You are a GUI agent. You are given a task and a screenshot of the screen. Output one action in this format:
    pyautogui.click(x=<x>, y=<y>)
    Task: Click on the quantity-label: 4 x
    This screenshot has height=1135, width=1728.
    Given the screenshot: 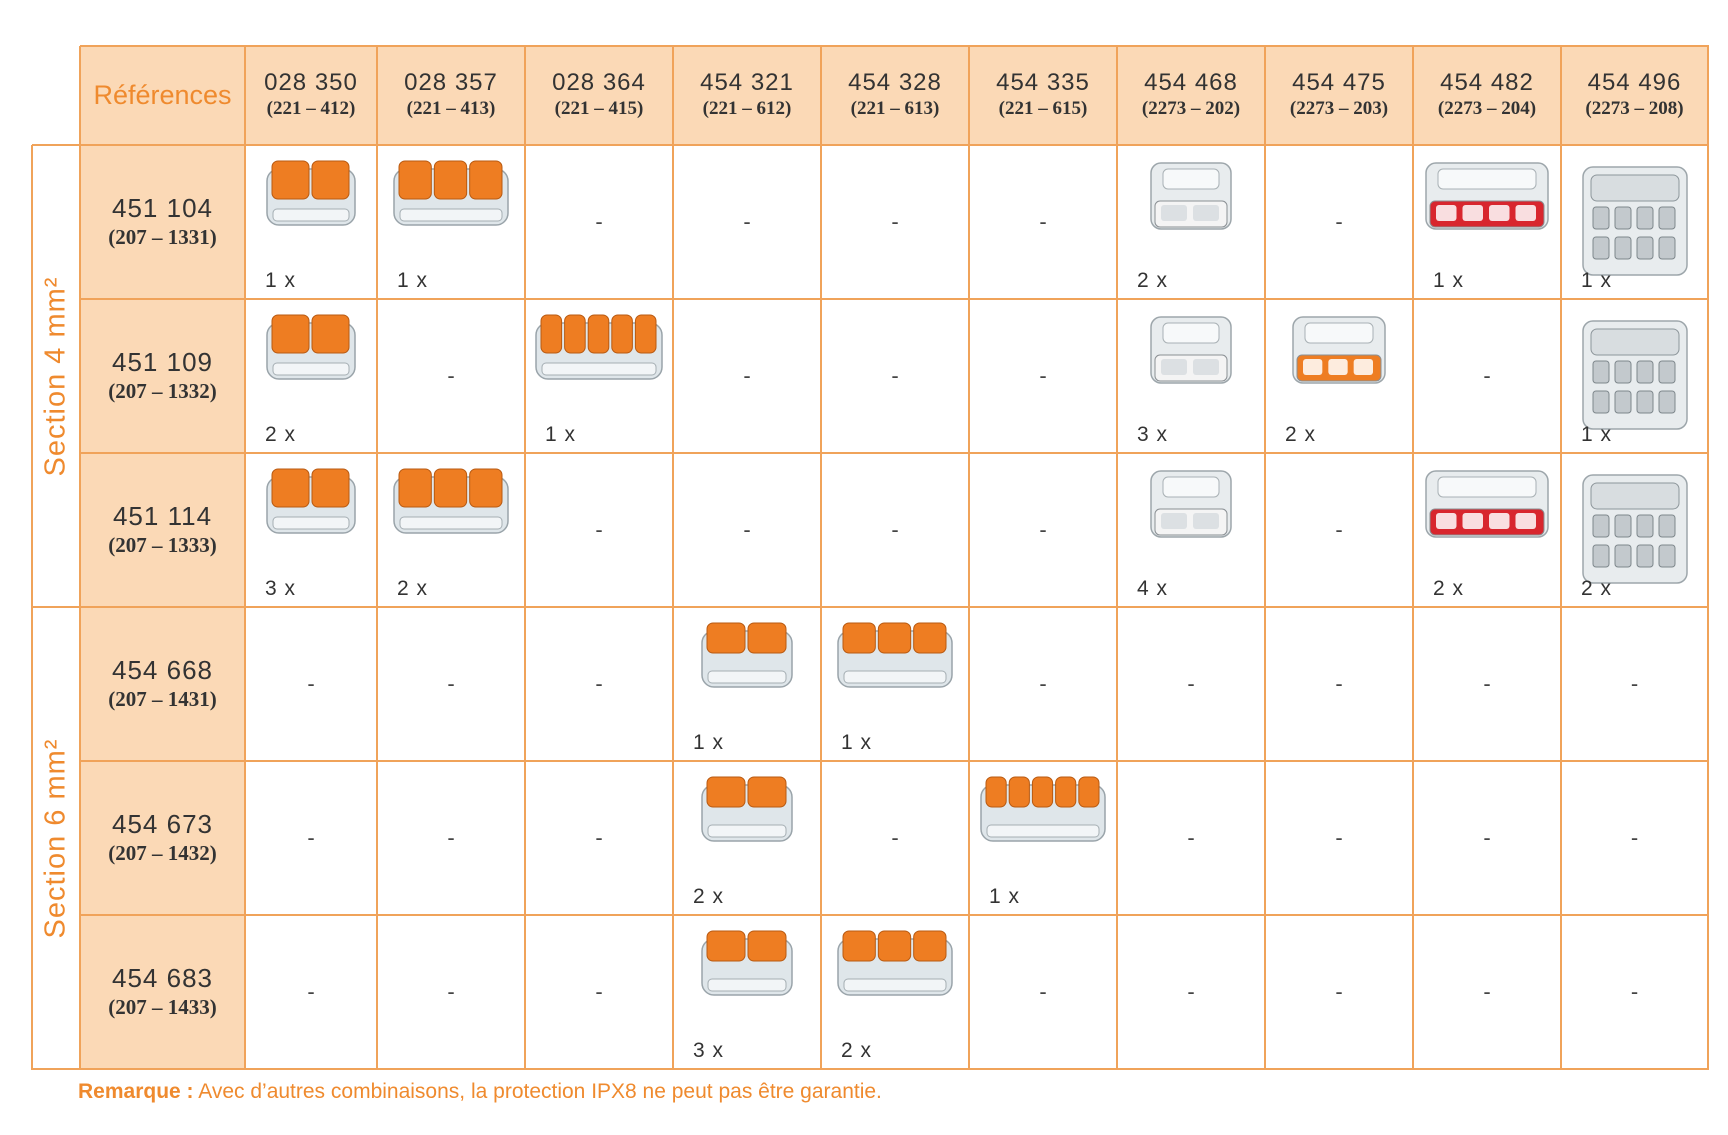 What is the action you would take?
    pyautogui.click(x=1153, y=588)
    